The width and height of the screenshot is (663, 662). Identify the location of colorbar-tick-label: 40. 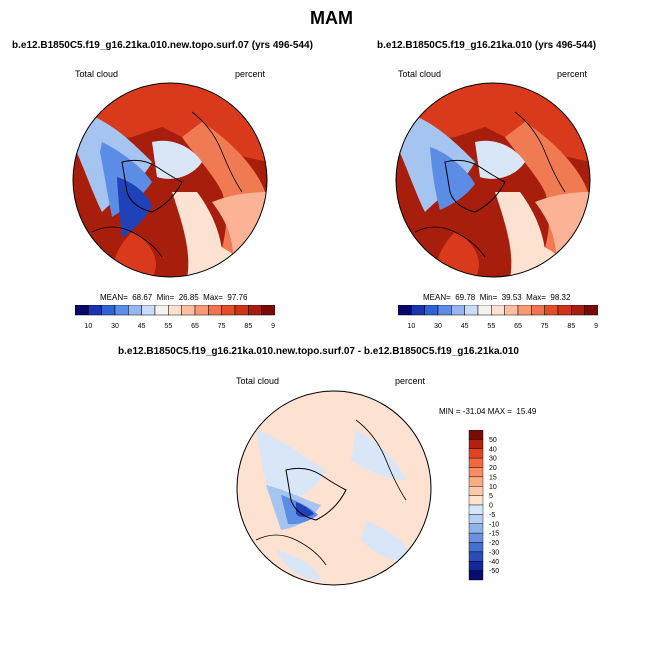
(493, 449).